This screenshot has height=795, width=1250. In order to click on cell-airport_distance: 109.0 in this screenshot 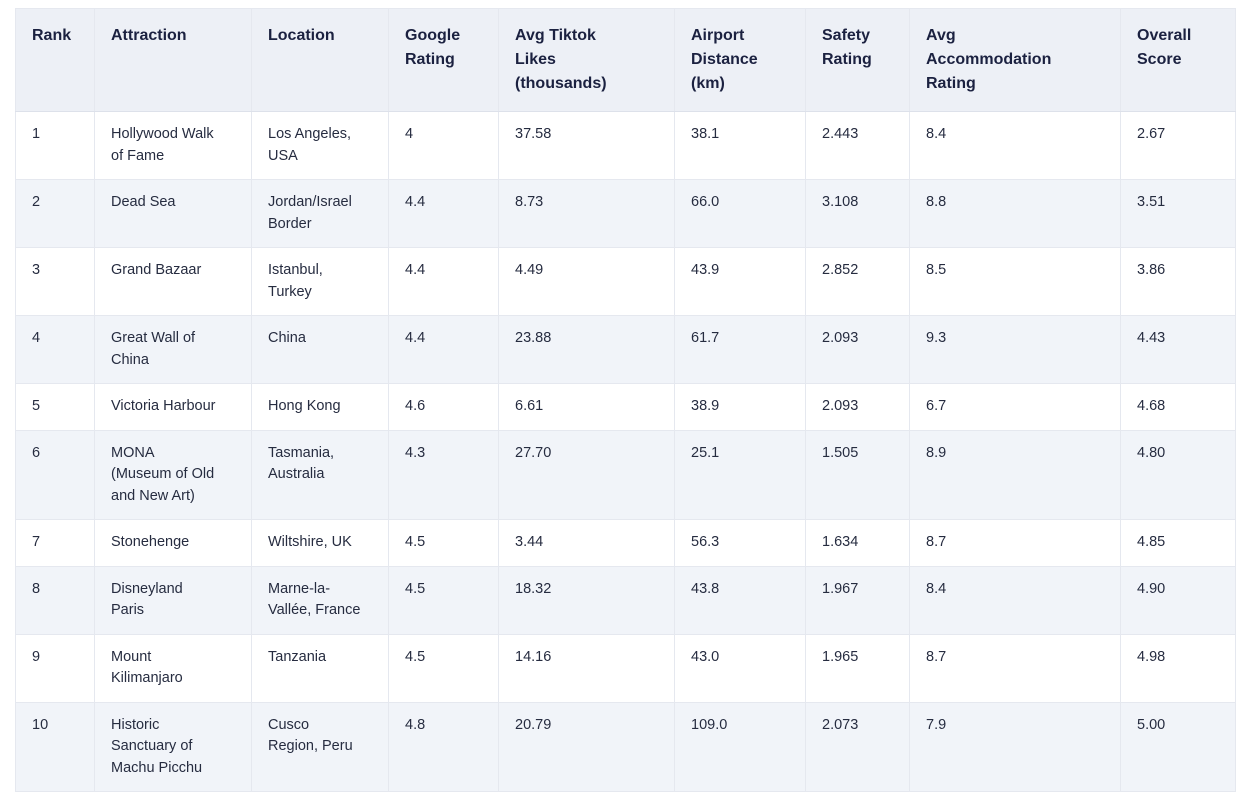, I will do `click(740, 746)`.